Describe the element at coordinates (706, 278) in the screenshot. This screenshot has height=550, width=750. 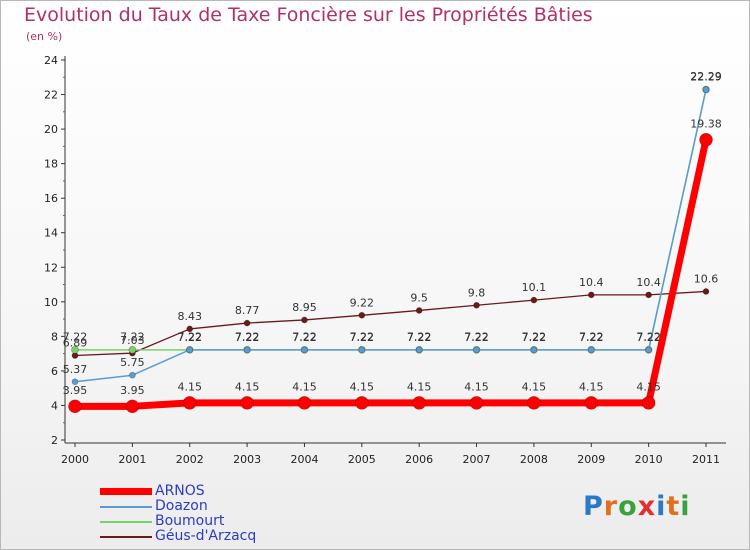
I see `data-label-g-us-d-arzacq: 10.6` at that location.